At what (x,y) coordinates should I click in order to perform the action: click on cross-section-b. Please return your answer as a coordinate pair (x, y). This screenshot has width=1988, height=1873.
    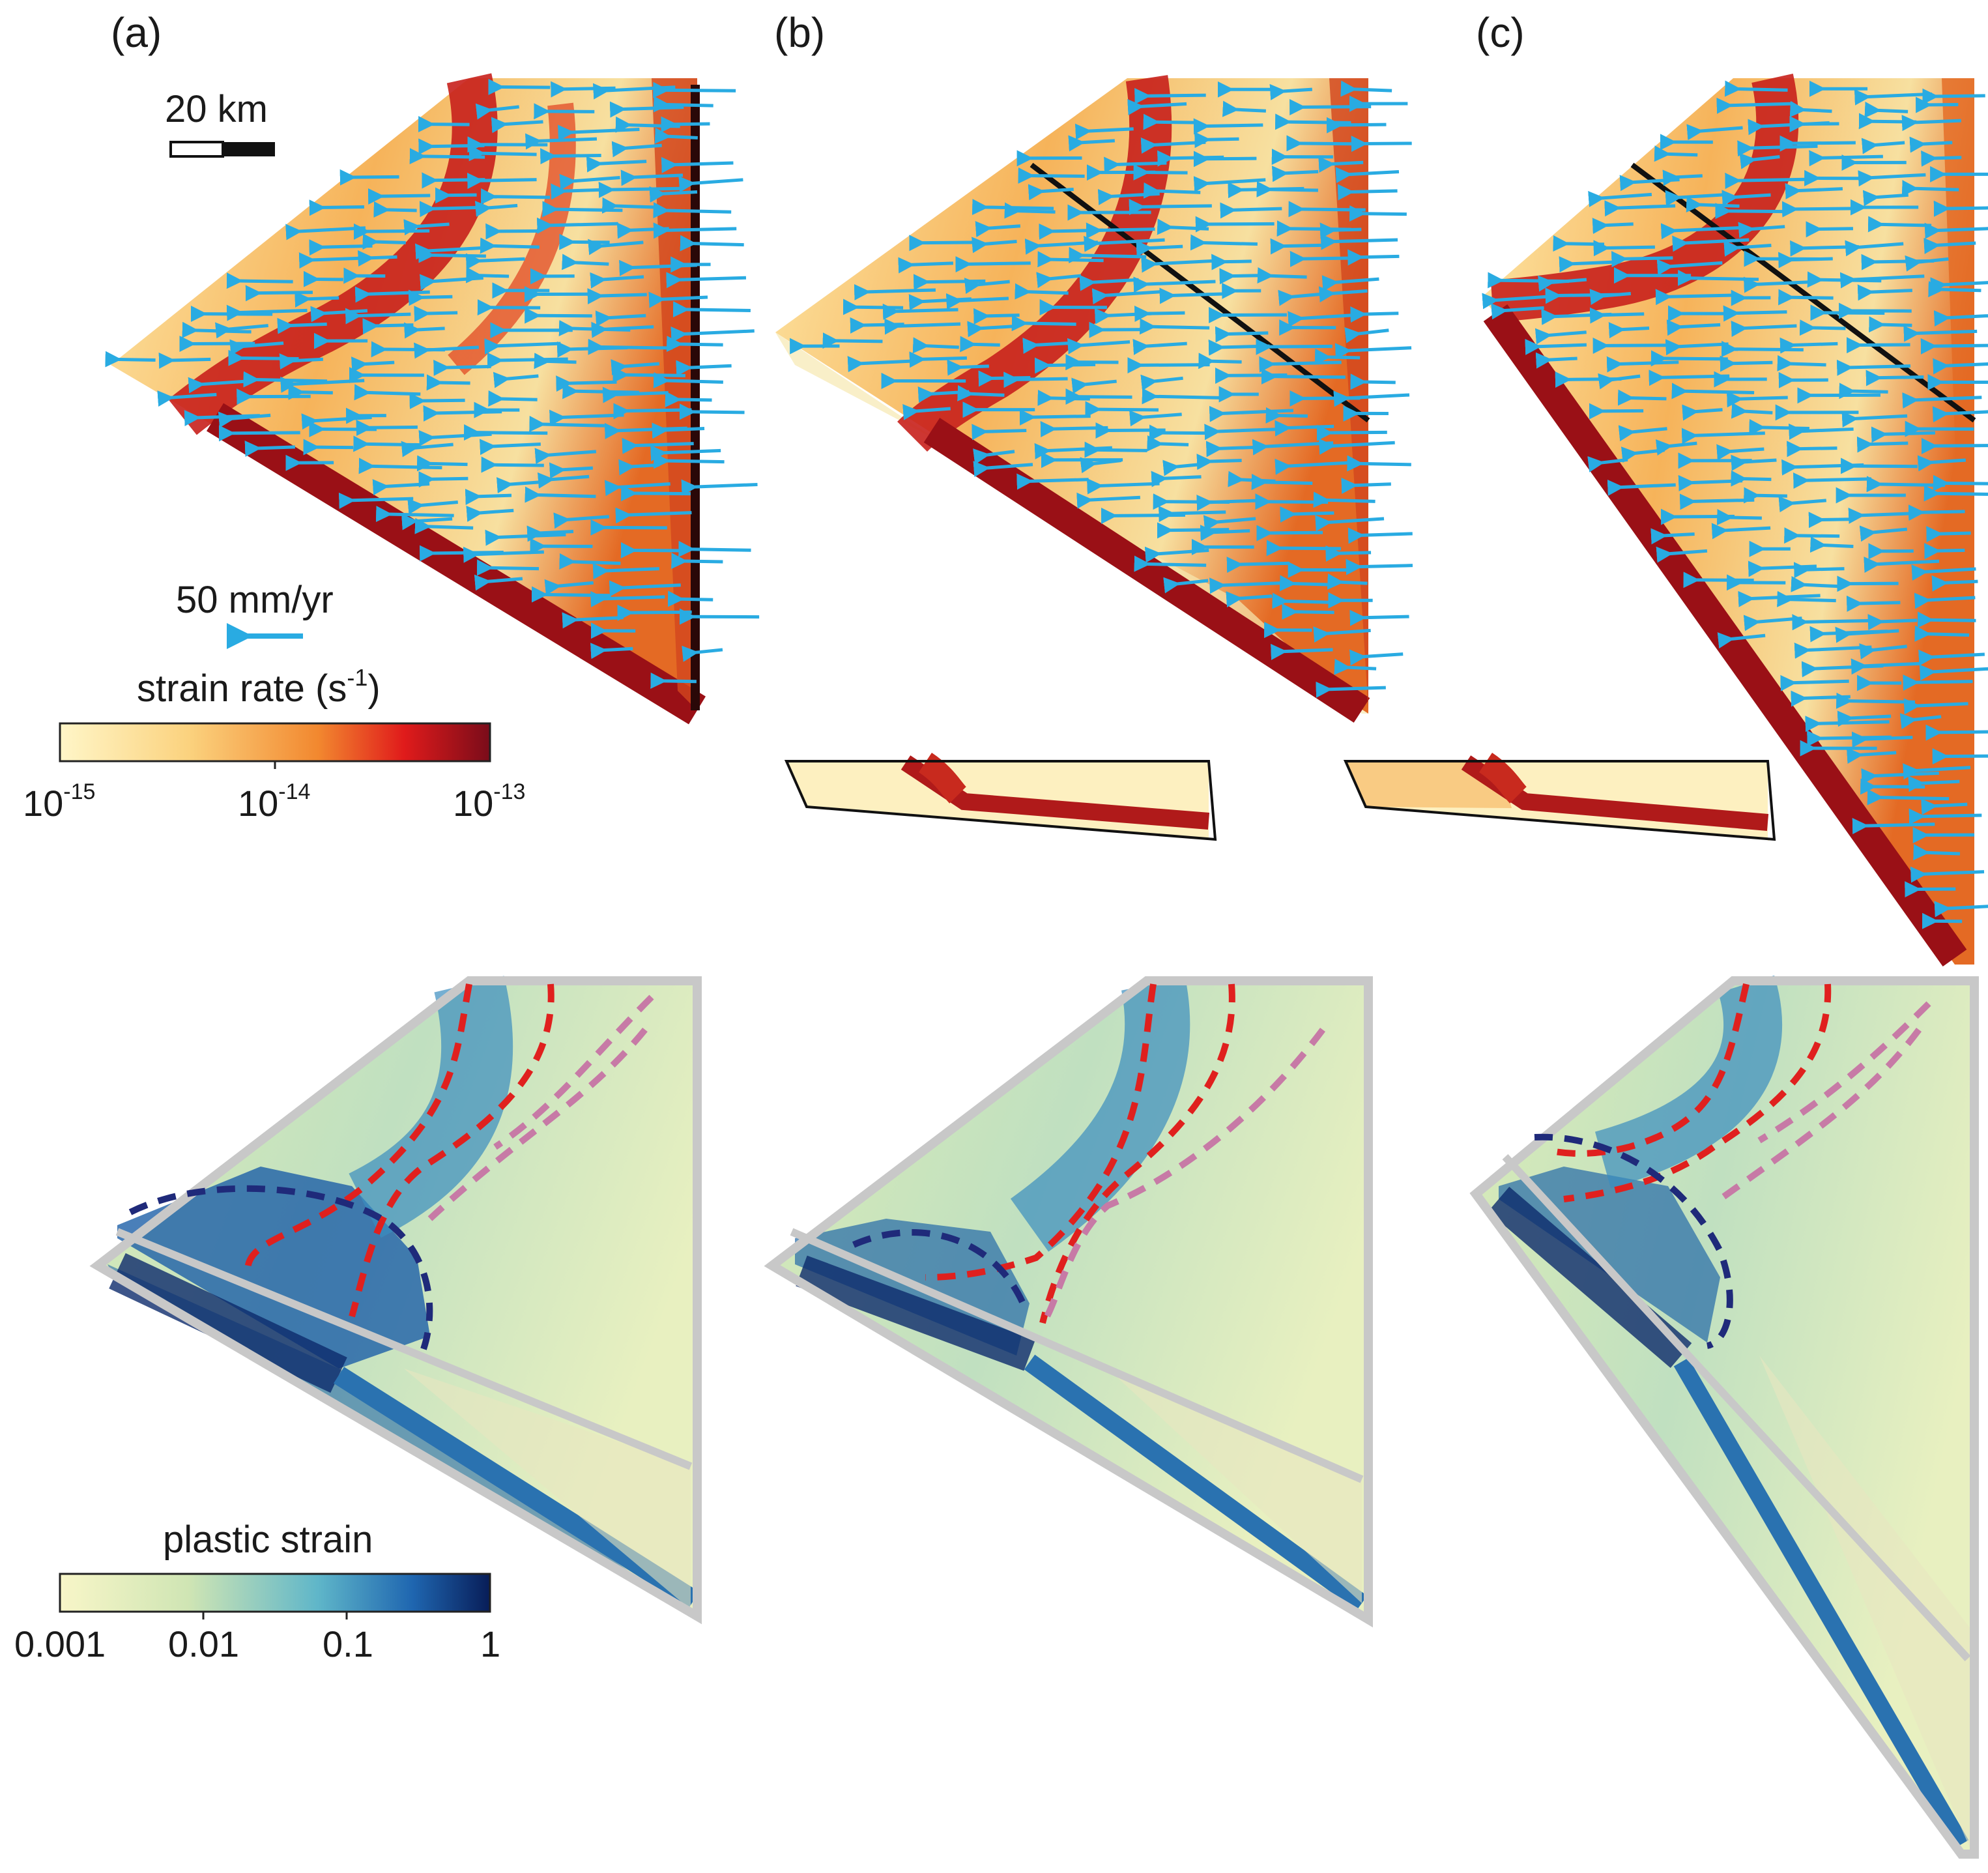
    Looking at the image, I should click on (1001, 797).